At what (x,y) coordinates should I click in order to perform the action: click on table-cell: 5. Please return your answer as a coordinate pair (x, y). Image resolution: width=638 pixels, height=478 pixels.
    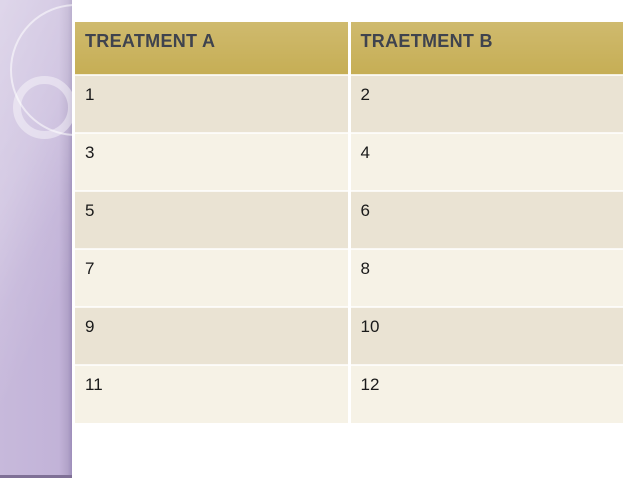
    Looking at the image, I should click on (212, 219).